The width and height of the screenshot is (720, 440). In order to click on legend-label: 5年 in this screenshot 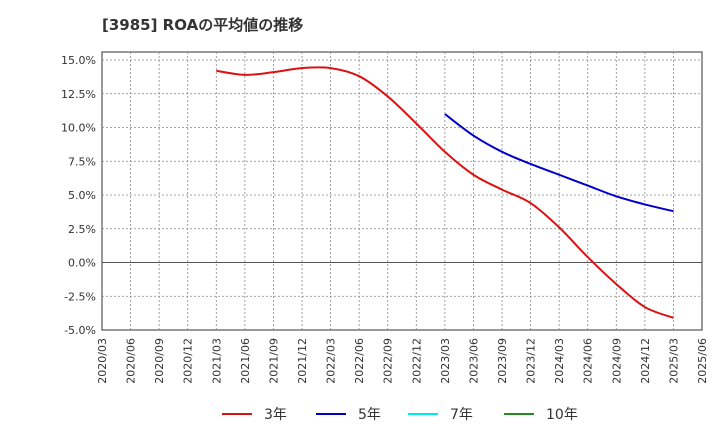, I will do `click(369, 415)`.